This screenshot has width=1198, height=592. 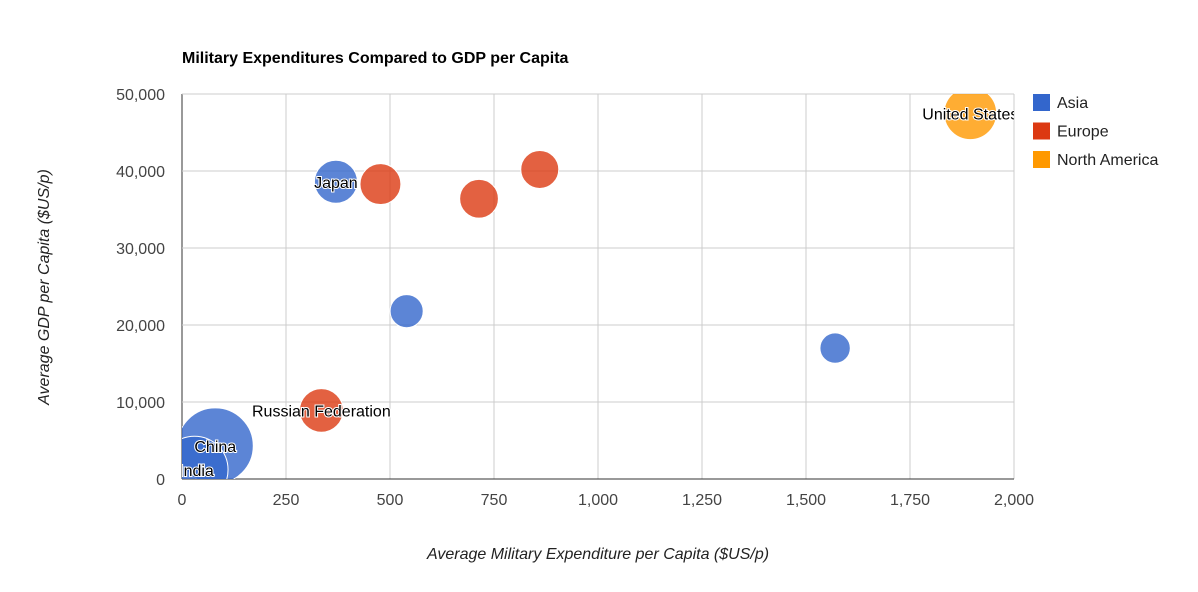 I want to click on bubble-label-japan: Japan, so click(x=336, y=183).